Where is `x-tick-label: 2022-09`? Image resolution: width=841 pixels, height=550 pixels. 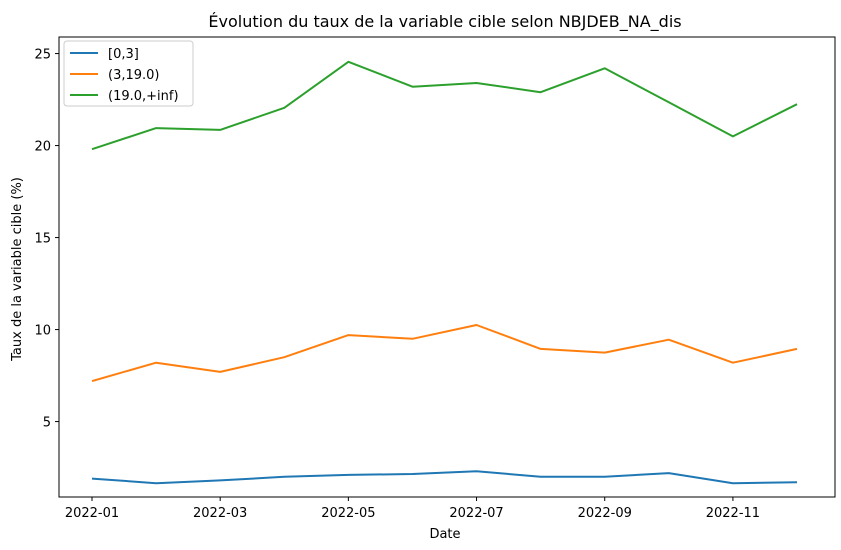
x-tick-label: 2022-09 is located at coordinates (605, 513).